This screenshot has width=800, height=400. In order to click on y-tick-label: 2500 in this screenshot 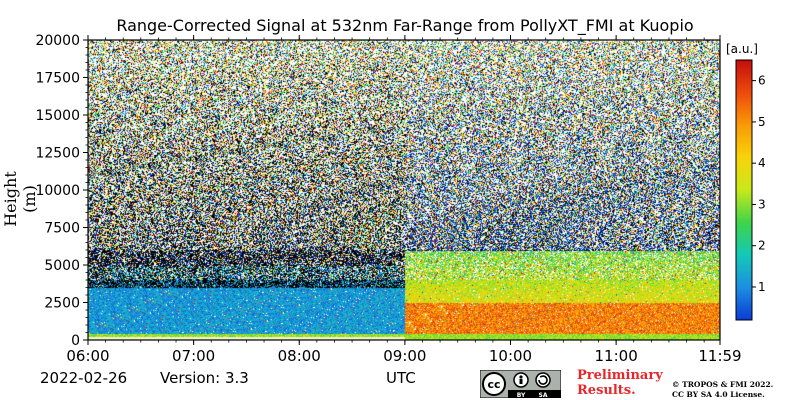, I will do `click(62, 304)`.